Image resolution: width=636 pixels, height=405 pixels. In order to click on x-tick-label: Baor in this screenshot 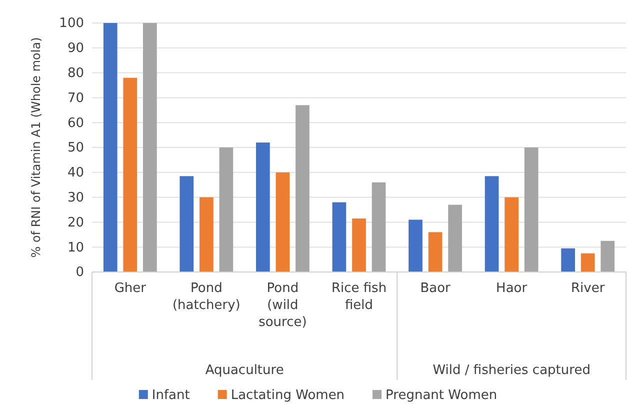, I will do `click(436, 288)`.